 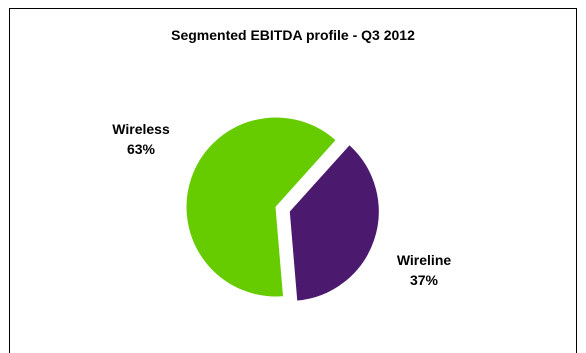 What do you see at coordinates (293, 35) in the screenshot?
I see `chart-title: Segmented EBITDA profile - Q3 2012` at bounding box center [293, 35].